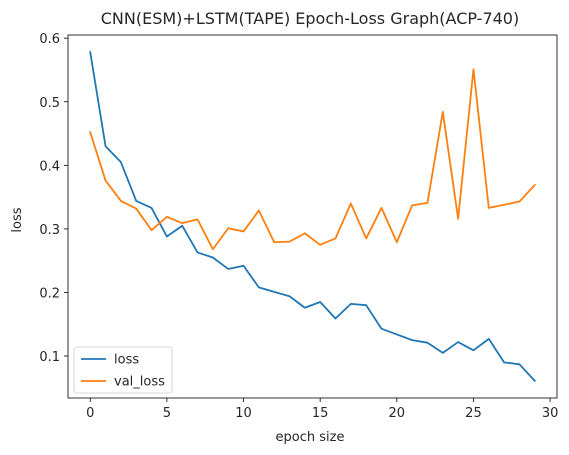  What do you see at coordinates (123, 370) in the screenshot?
I see `legend: loss val_loss` at bounding box center [123, 370].